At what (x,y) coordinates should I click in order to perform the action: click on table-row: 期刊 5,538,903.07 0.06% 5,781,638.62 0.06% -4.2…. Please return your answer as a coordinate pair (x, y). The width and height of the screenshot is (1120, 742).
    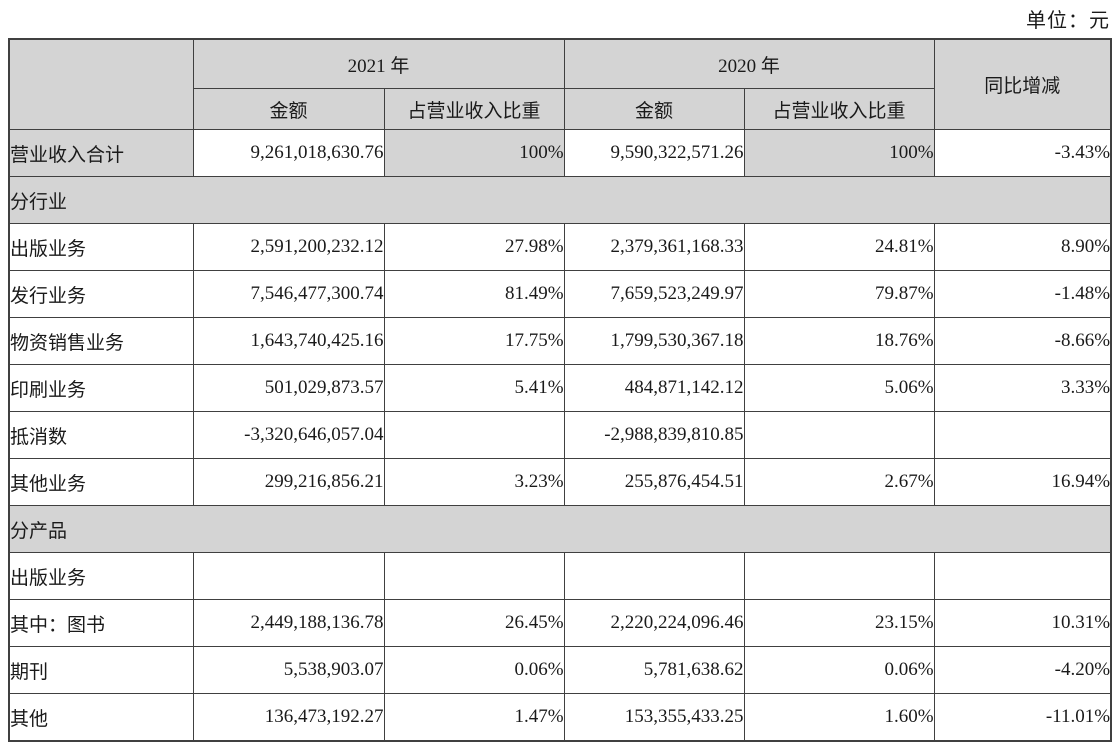
    Looking at the image, I should click on (560, 670).